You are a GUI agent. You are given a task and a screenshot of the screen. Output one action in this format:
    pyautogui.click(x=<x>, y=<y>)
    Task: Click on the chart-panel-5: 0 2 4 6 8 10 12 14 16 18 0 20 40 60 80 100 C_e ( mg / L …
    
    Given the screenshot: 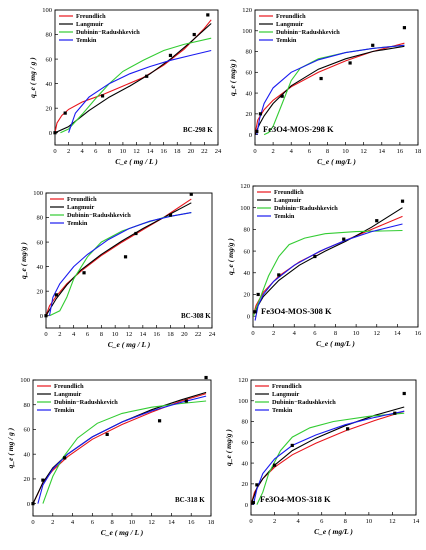 What is the action you would take?
    pyautogui.click(x=110, y=456)
    